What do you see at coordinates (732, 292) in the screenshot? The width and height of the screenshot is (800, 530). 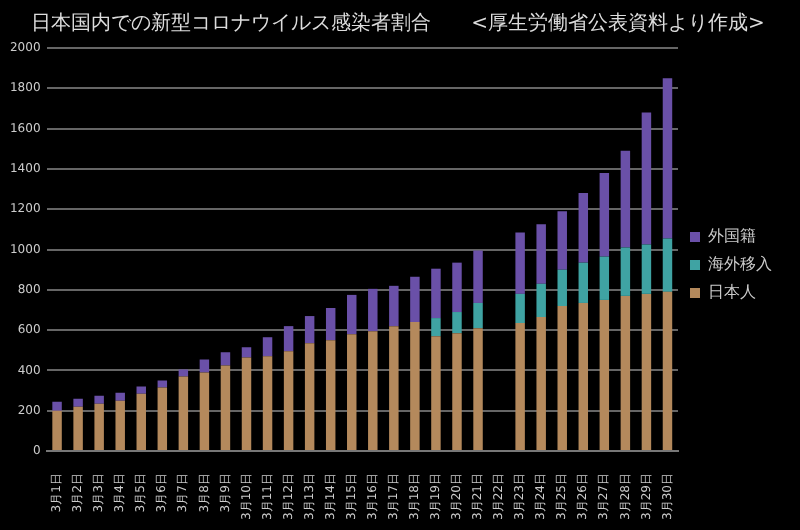 I see `legend-label: 日本人` at bounding box center [732, 292].